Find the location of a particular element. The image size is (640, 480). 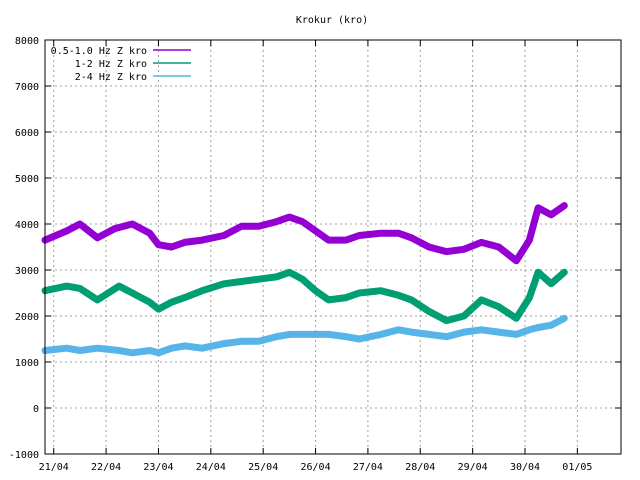

y-tick-label: 5000 is located at coordinates (27, 179).